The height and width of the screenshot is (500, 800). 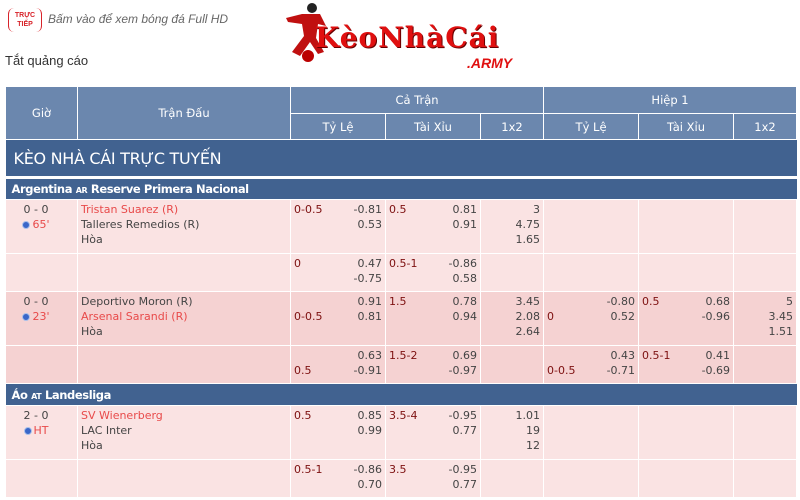 I want to click on handicap-cell: 0.5 0.85 0.99, so click(x=338, y=432).